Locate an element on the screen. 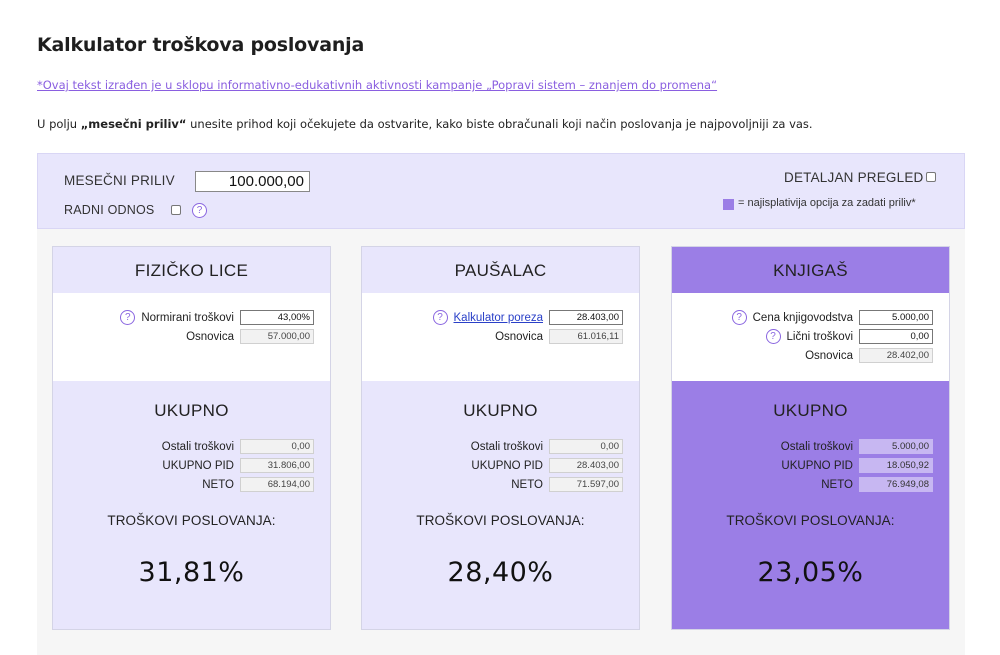 The height and width of the screenshot is (655, 1000). row-osnovica: Osnovica 61.016,11 is located at coordinates (559, 336).